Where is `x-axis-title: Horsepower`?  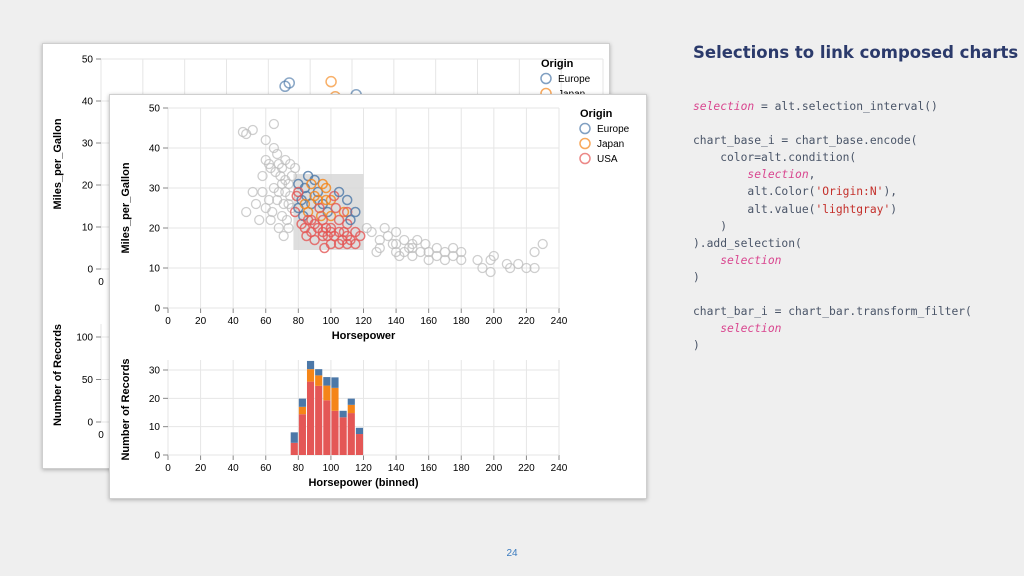
x-axis-title: Horsepower is located at coordinates (364, 336).